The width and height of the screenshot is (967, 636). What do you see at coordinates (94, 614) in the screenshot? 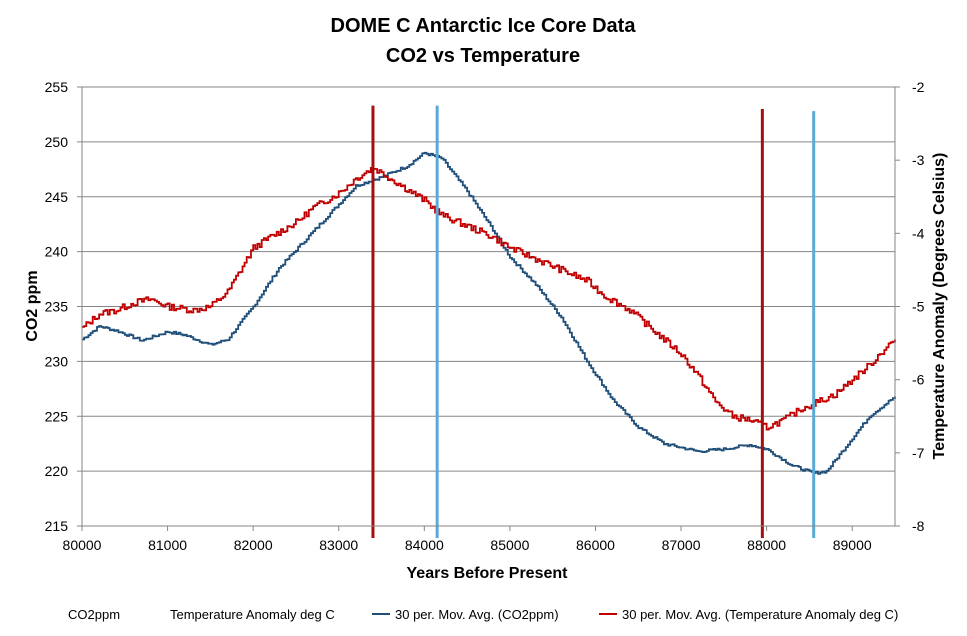
I see `legend-label-co2ppm: CO2ppm` at bounding box center [94, 614].